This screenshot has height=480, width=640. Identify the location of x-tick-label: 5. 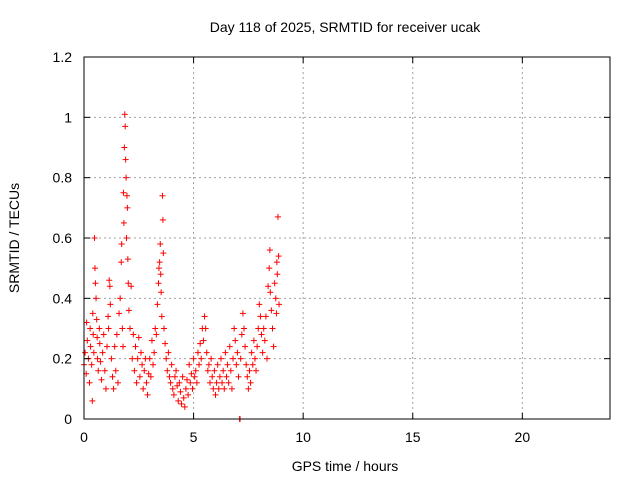
(194, 437).